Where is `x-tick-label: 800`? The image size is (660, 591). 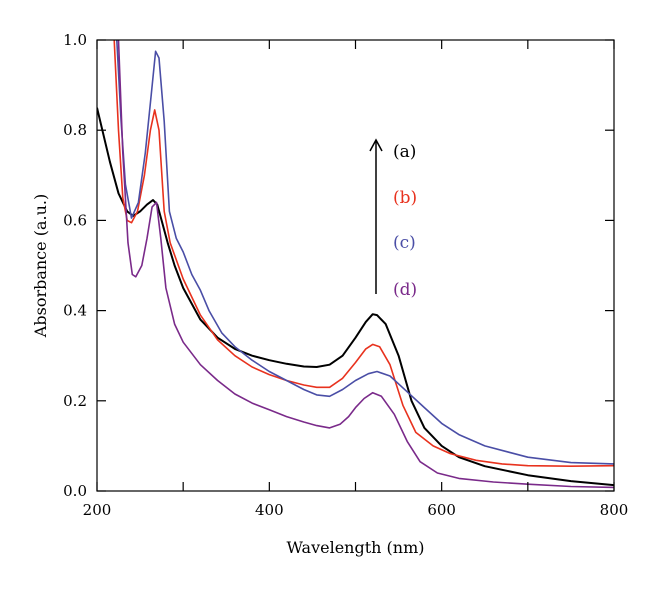
x-tick-label: 800 is located at coordinates (614, 510).